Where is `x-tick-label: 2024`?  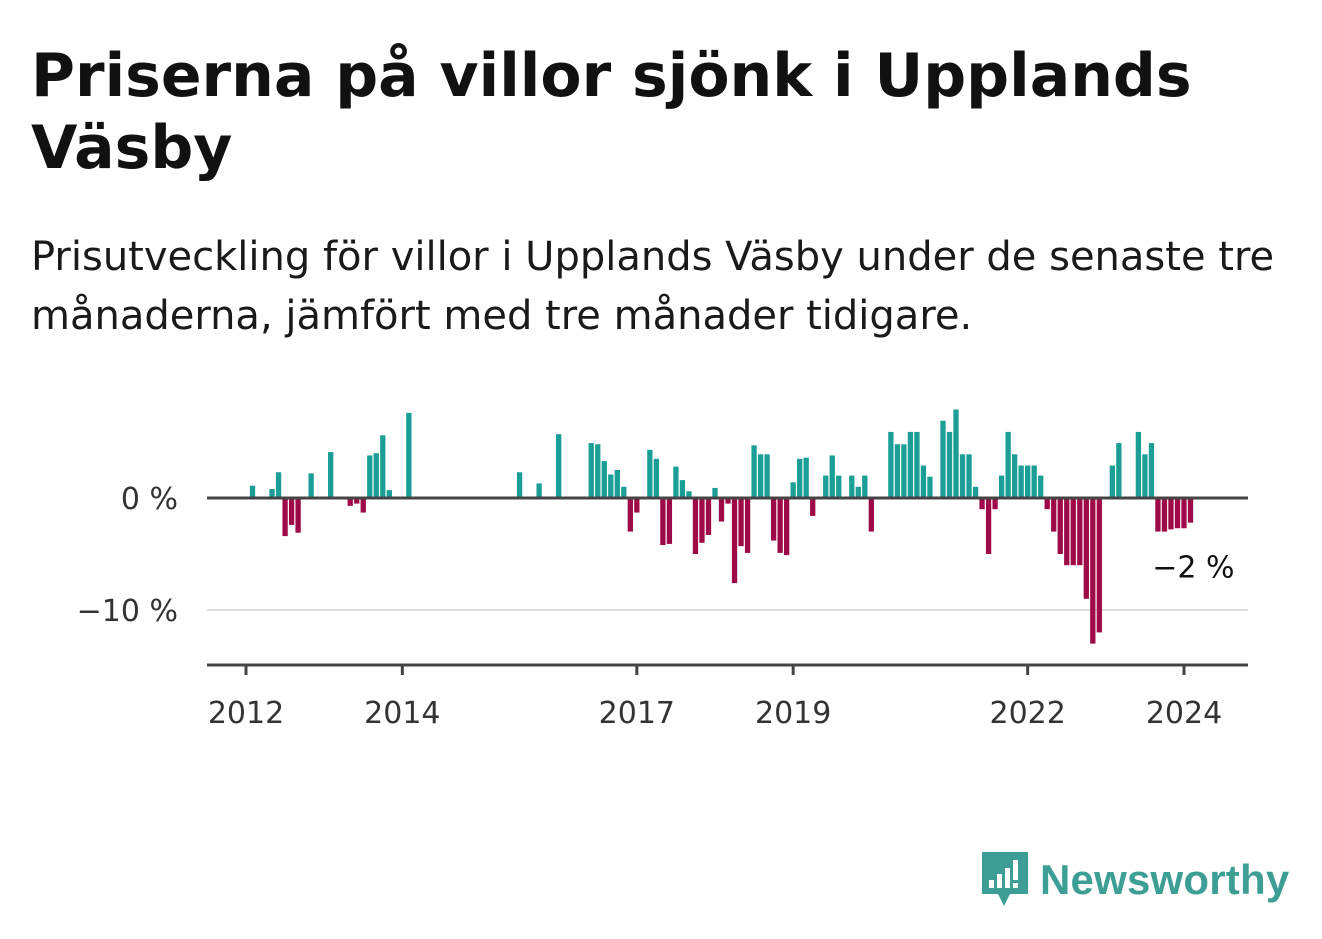 x-tick-label: 2024 is located at coordinates (1184, 713).